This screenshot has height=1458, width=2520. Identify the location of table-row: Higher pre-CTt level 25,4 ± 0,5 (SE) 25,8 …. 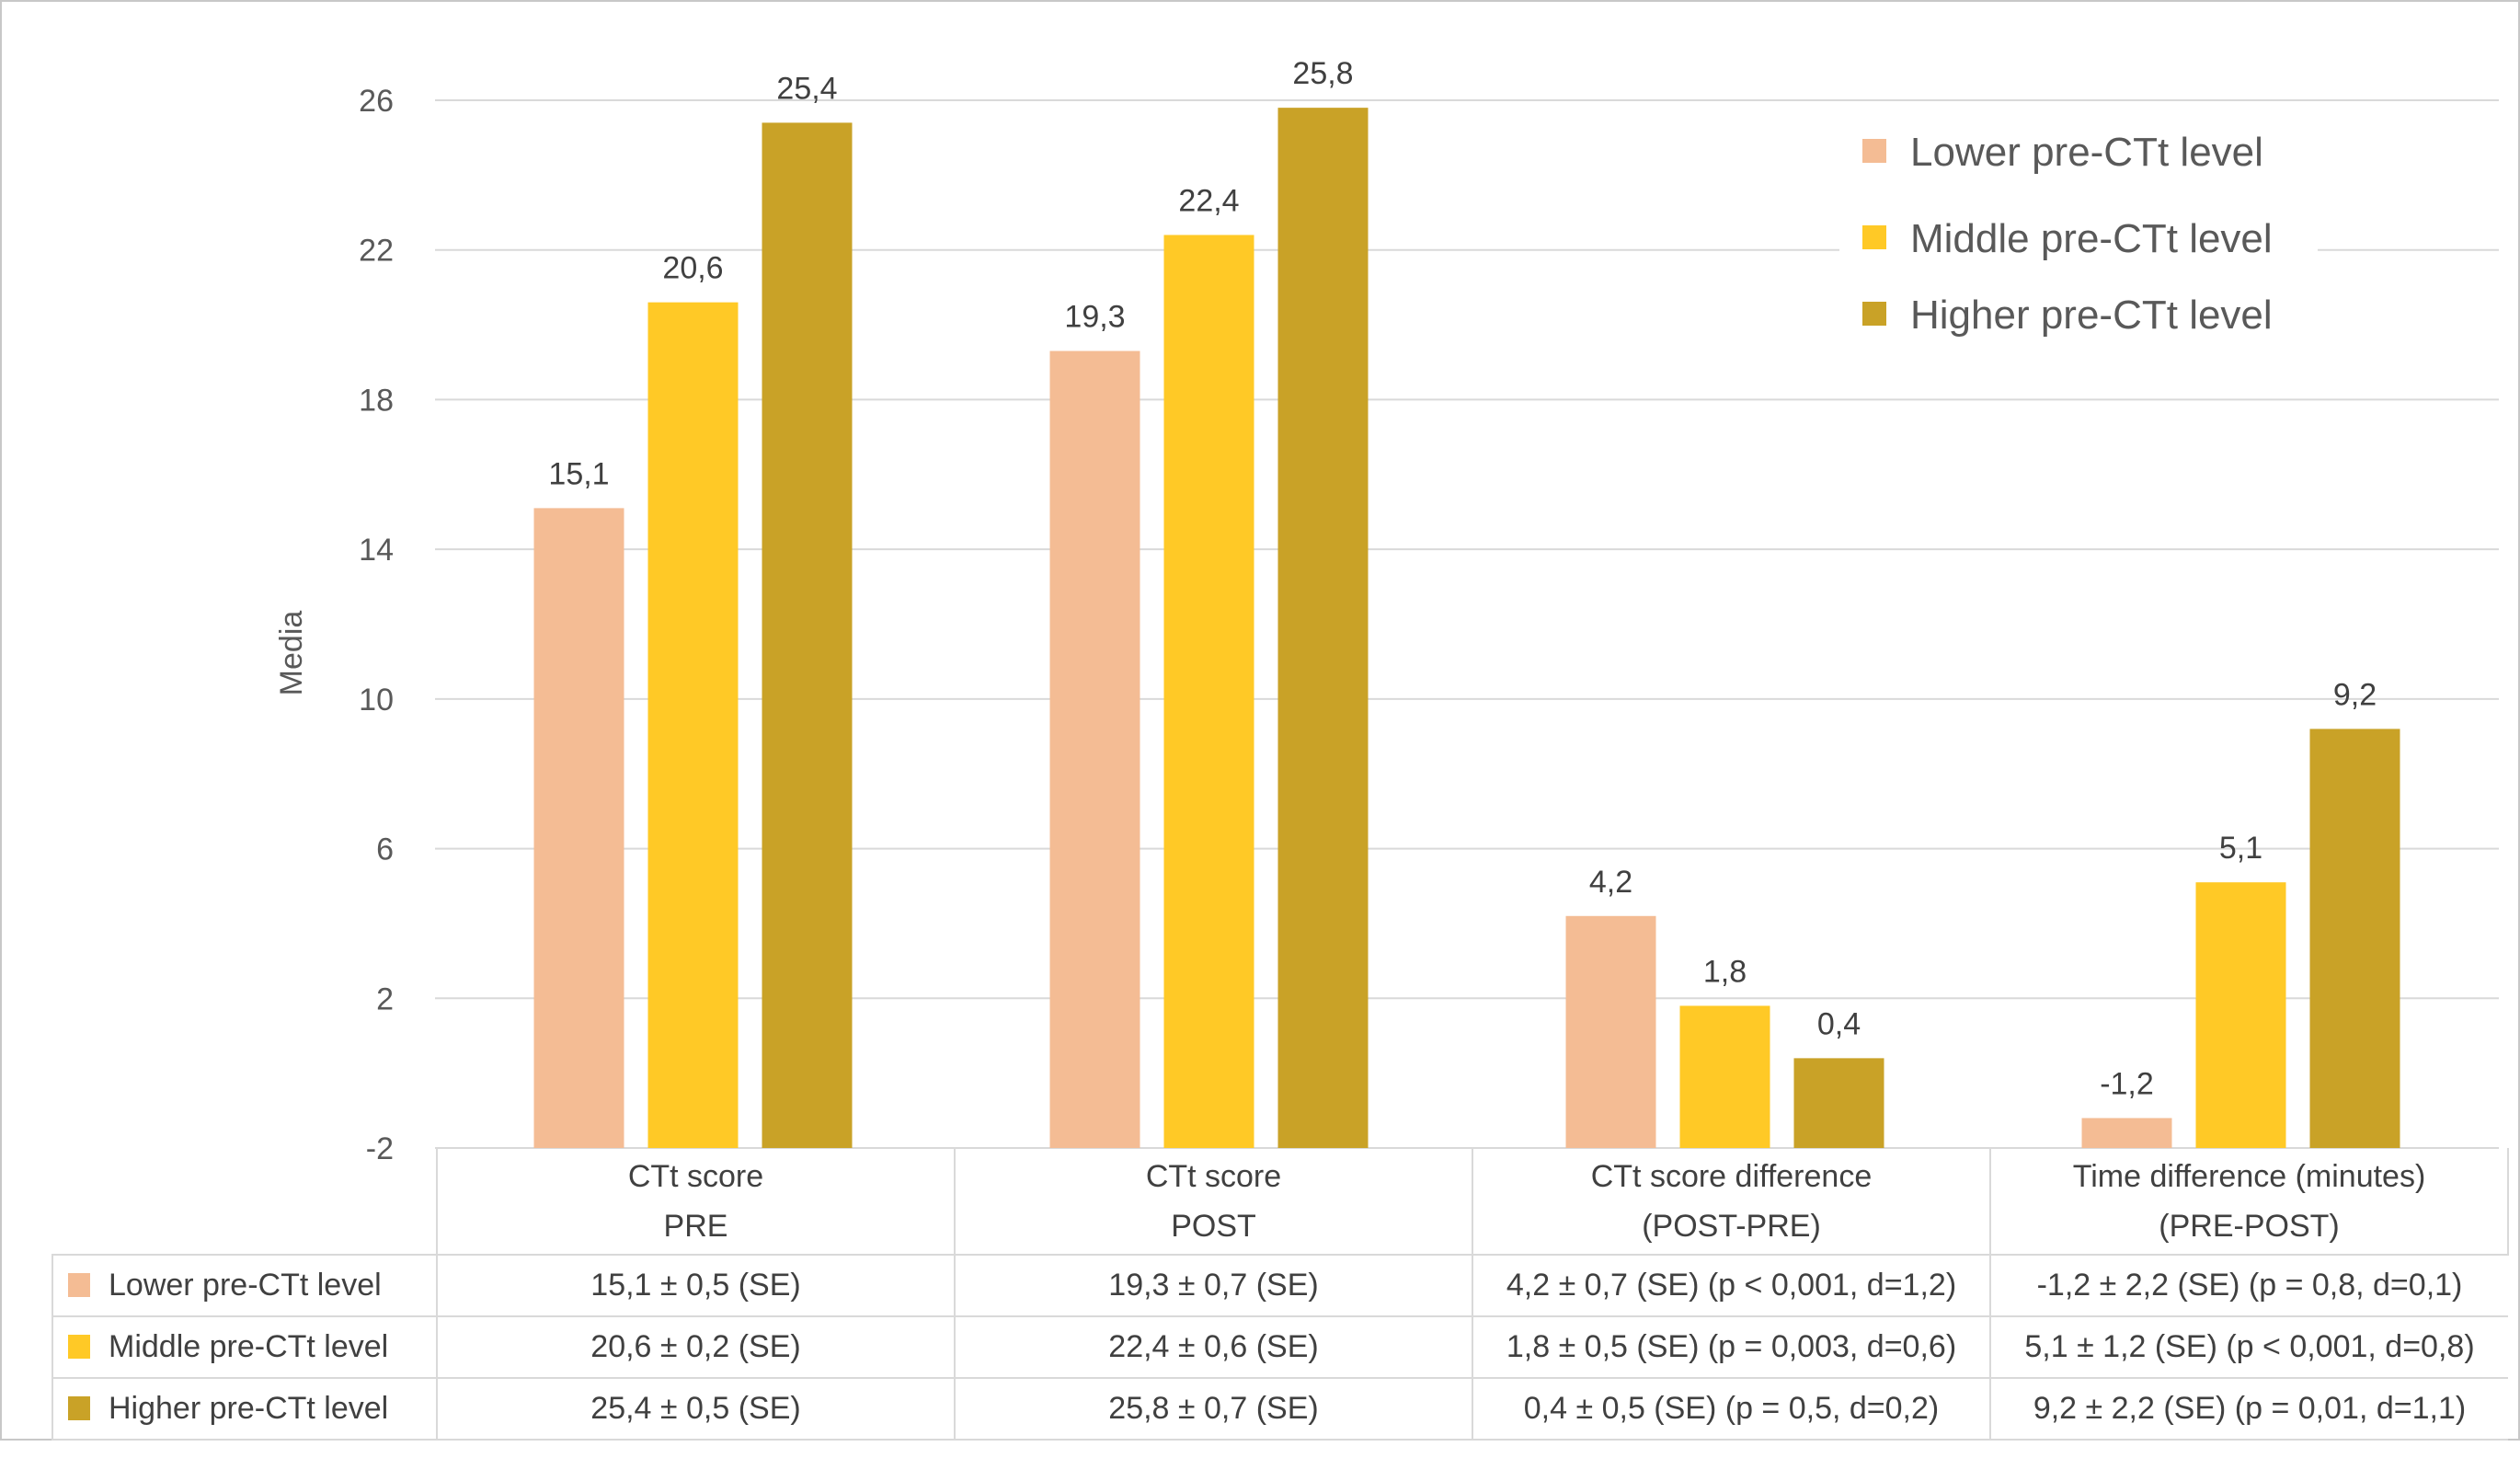
(1280, 1409).